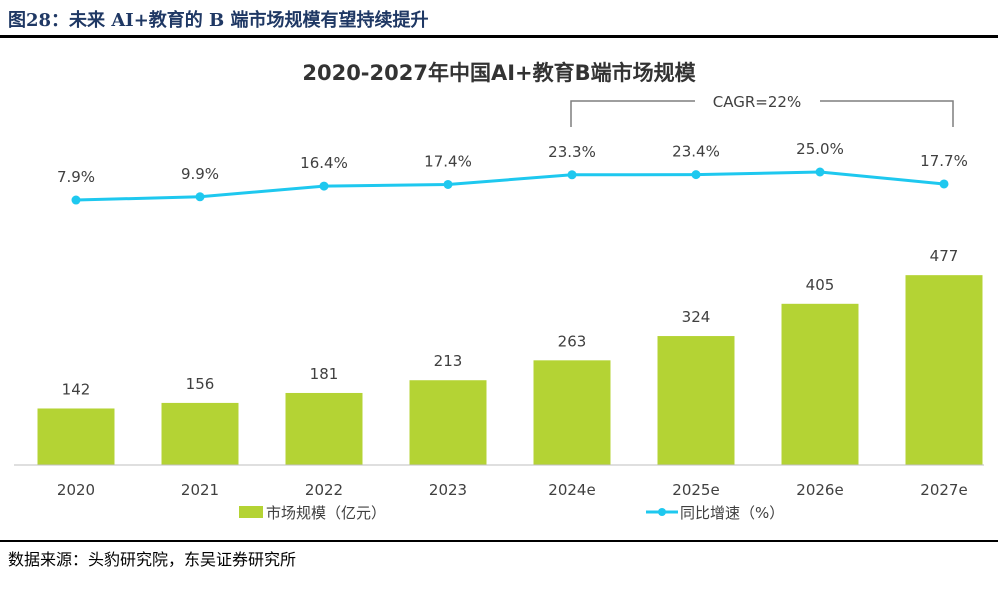 This screenshot has width=998, height=596. What do you see at coordinates (76, 436) in the screenshot?
I see `bar-2020` at bounding box center [76, 436].